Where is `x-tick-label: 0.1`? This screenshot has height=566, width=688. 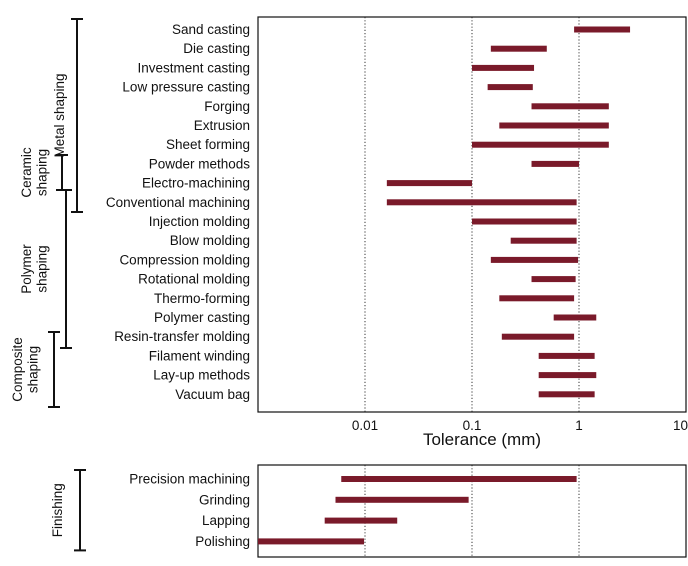 x-tick-label: 0.1 is located at coordinates (472, 425).